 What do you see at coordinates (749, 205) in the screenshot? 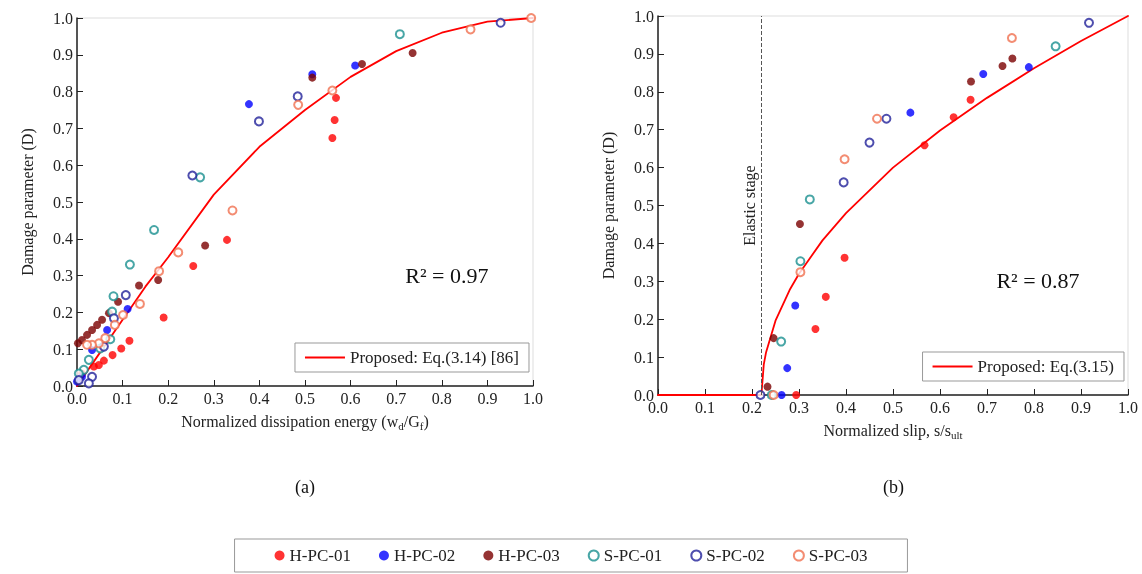
I see `ref-line-label: Elastic stage` at bounding box center [749, 205].